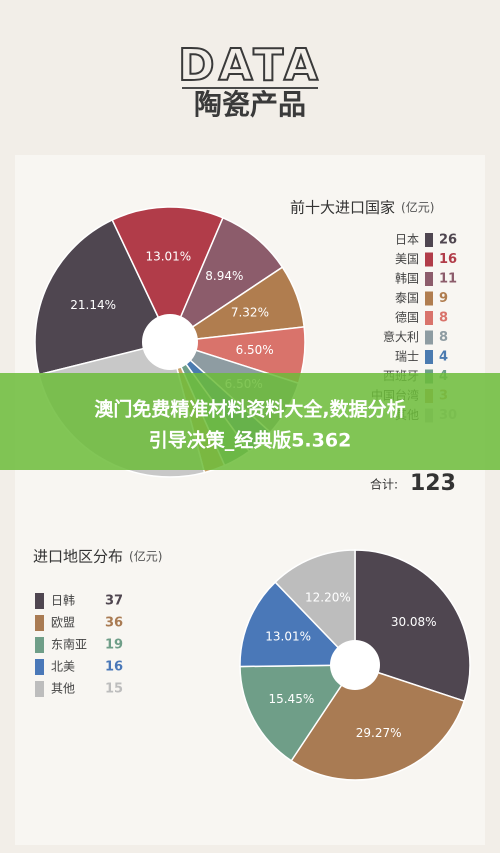 Image resolution: width=500 pixels, height=853 pixels. Describe the element at coordinates (114, 689) in the screenshot. I see `legend-amount: 15` at that location.